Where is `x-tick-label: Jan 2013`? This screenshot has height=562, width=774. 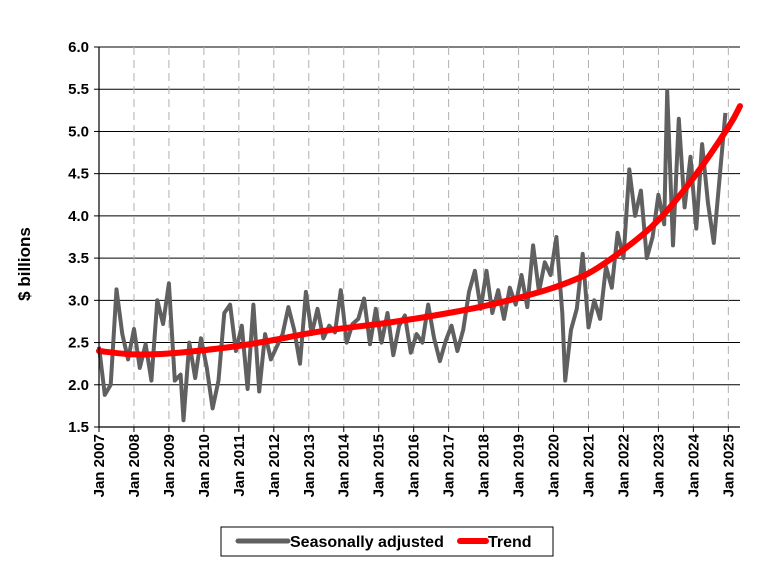
x-tick-label: Jan 2013 is located at coordinates (309, 465).